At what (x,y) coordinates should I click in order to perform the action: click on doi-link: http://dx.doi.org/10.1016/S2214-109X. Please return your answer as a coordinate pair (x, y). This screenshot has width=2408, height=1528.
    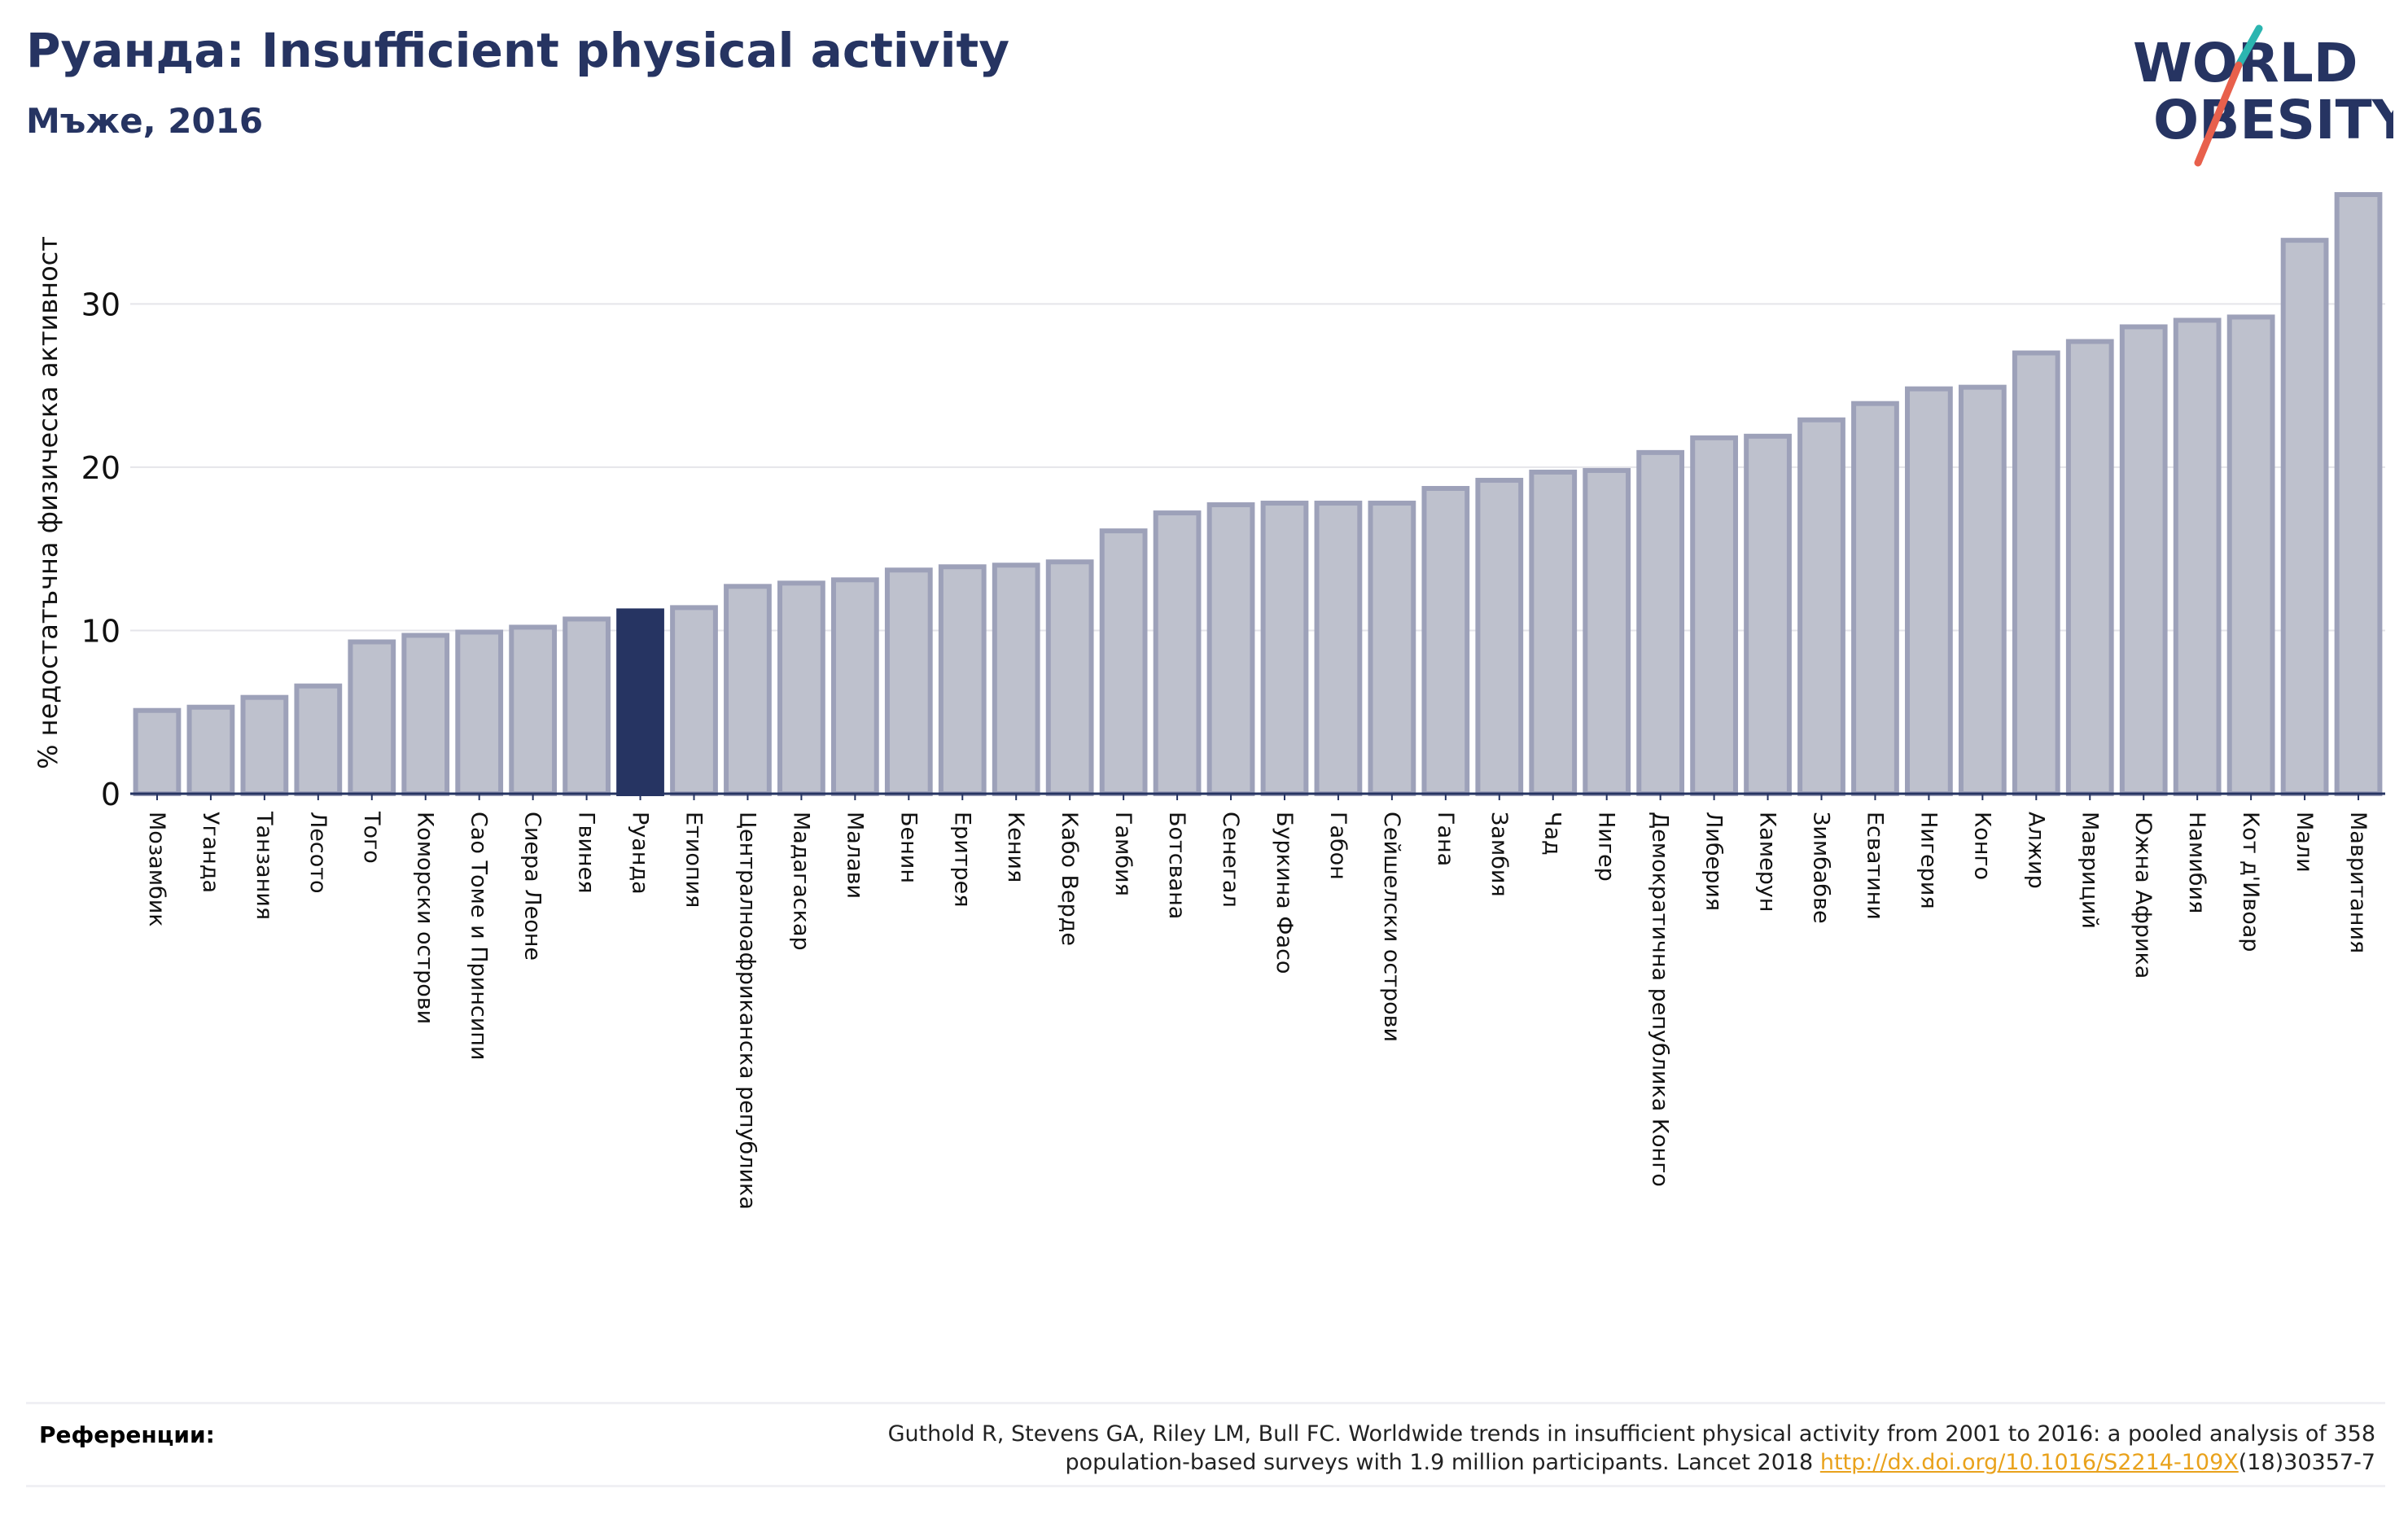
    Looking at the image, I should click on (2029, 1462).